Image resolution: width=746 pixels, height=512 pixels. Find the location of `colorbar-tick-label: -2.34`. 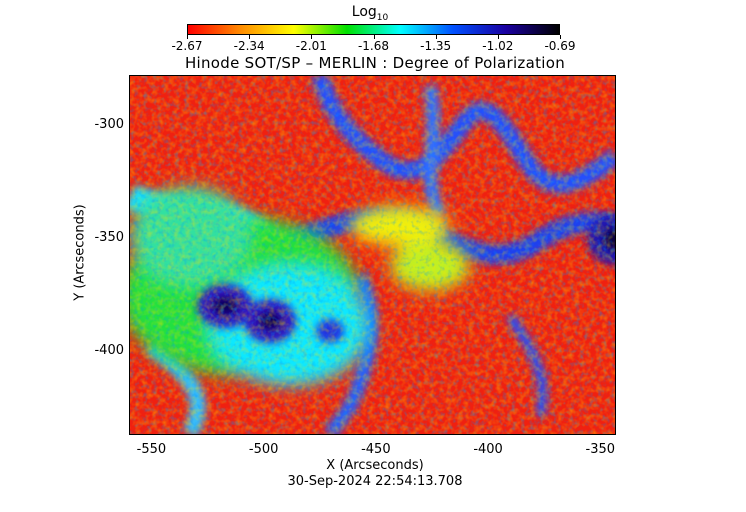

colorbar-tick-label: -2.34 is located at coordinates (249, 46).